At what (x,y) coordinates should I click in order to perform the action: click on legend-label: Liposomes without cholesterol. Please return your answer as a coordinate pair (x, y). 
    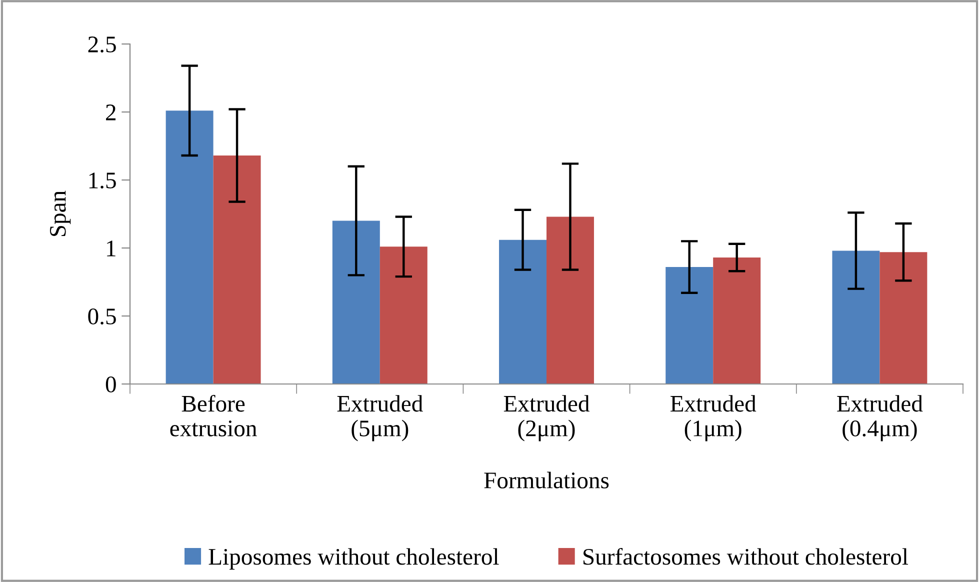
    Looking at the image, I should click on (353, 559).